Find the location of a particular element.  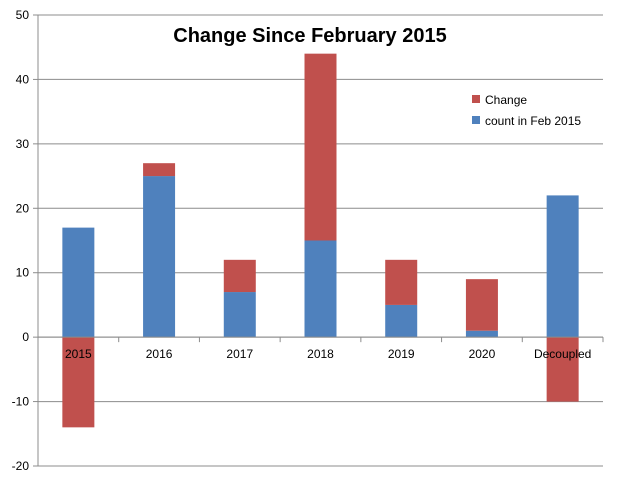

bar-count-2017 is located at coordinates (239, 315).